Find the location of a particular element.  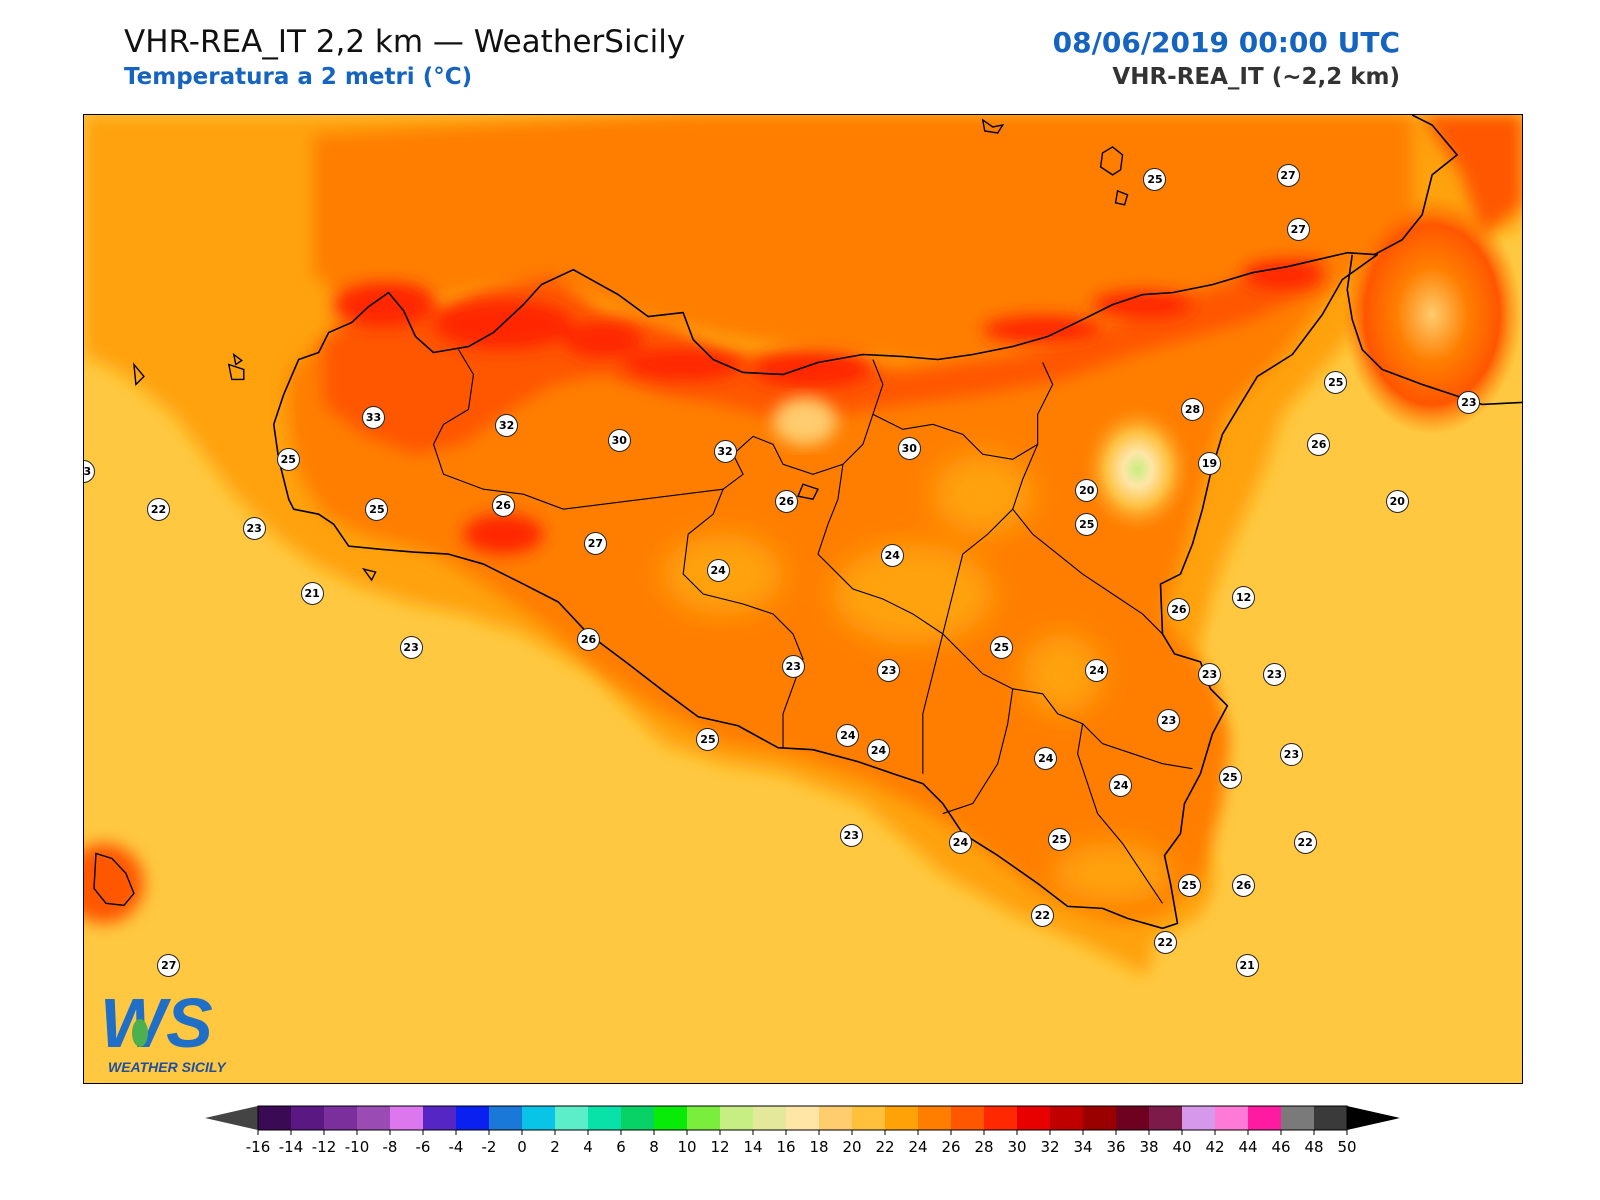

station-value-49: 25 is located at coordinates (1189, 885).